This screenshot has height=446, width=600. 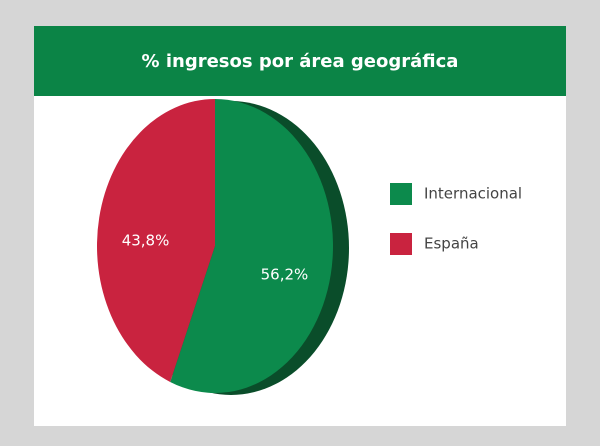 I want to click on value-label: 43,8%, so click(x=146, y=240).